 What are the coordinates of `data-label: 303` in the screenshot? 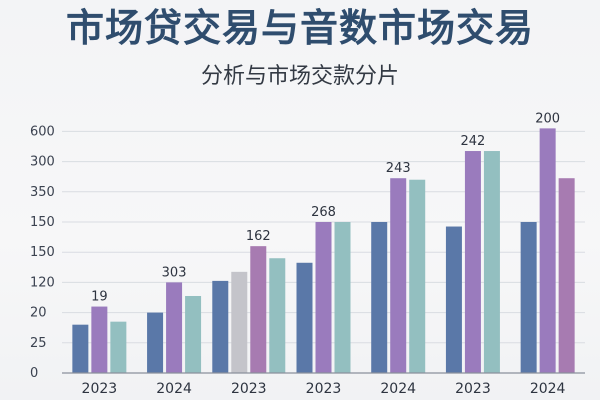 It's located at (174, 272).